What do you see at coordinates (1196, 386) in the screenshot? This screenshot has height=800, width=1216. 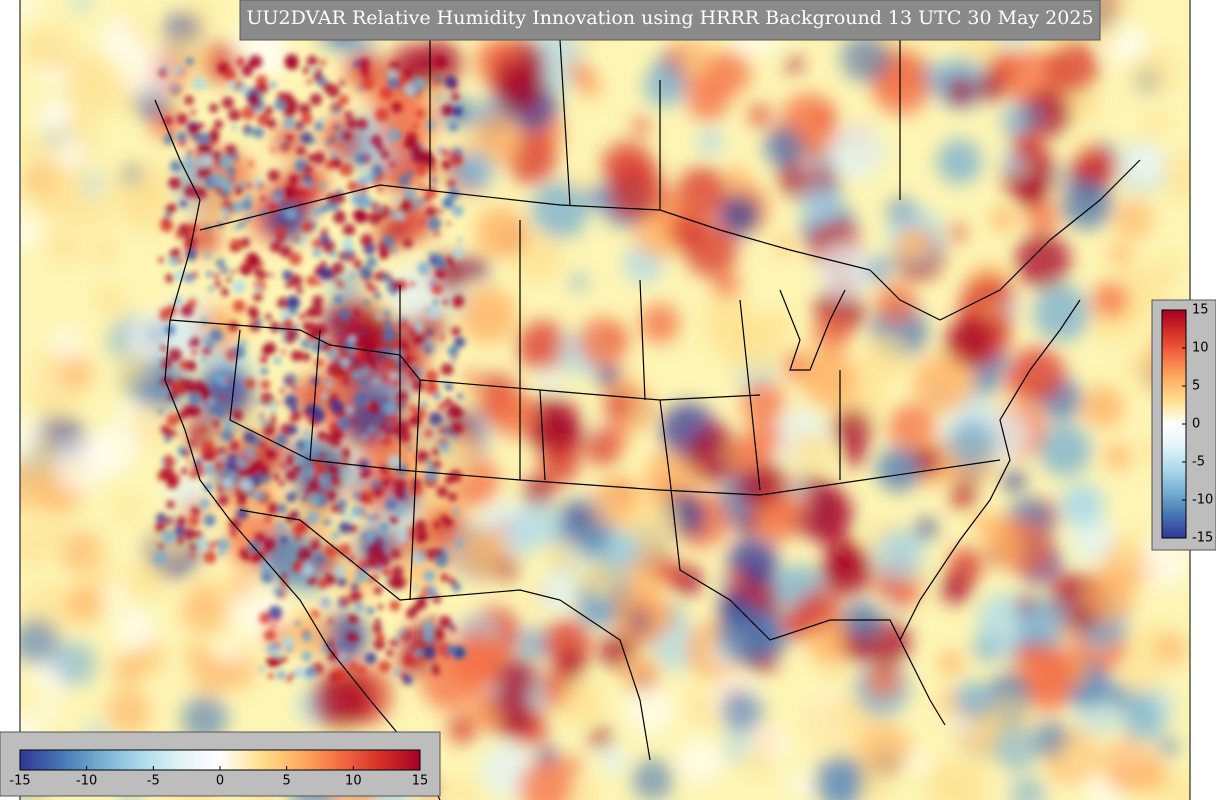 I see `tick-label: 5` at bounding box center [1196, 386].